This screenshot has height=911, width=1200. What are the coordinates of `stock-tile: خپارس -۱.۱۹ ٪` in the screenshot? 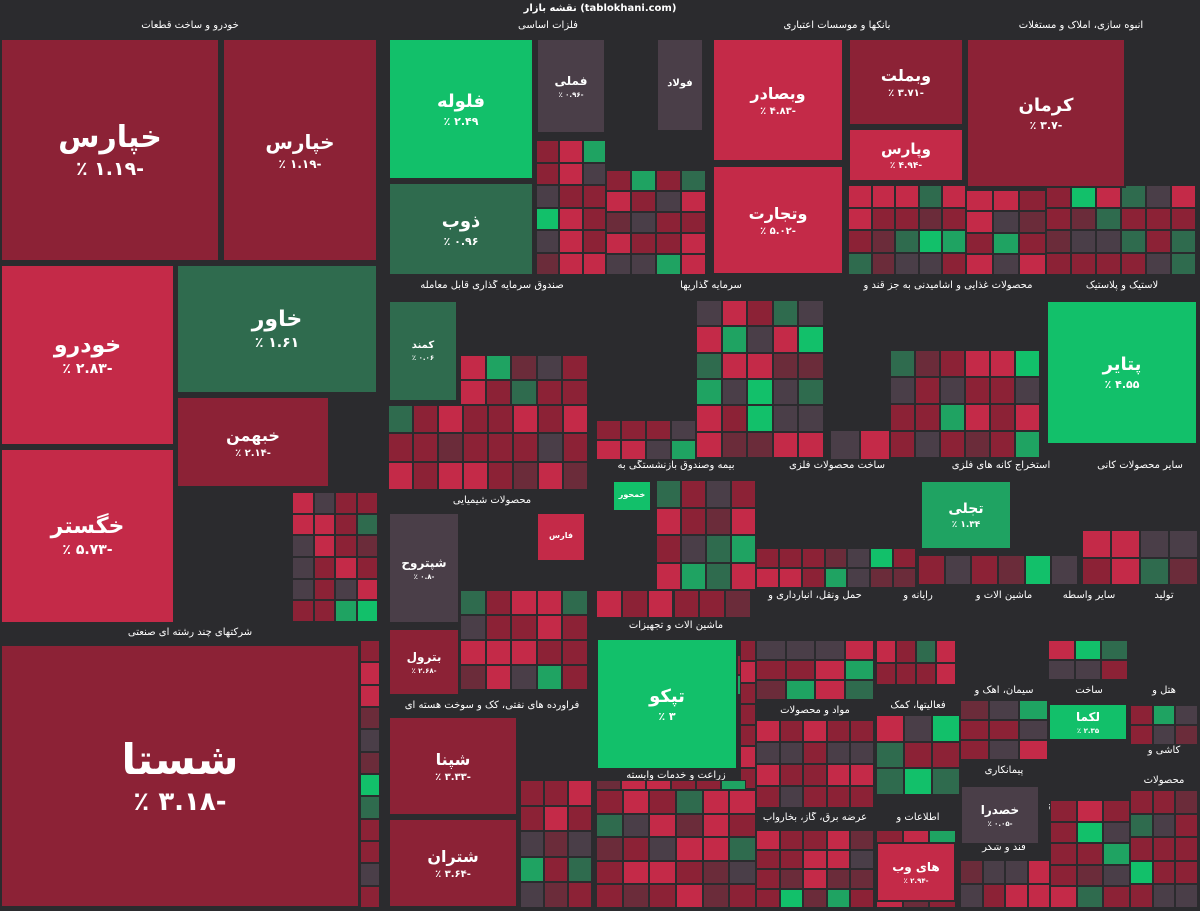 It's located at (300, 150).